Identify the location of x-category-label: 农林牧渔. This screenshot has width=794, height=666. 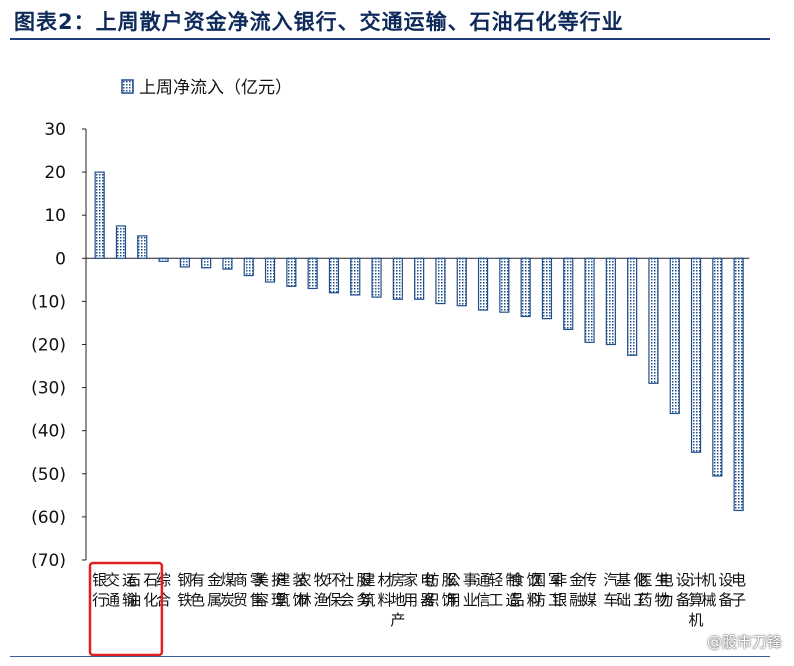
(313, 590).